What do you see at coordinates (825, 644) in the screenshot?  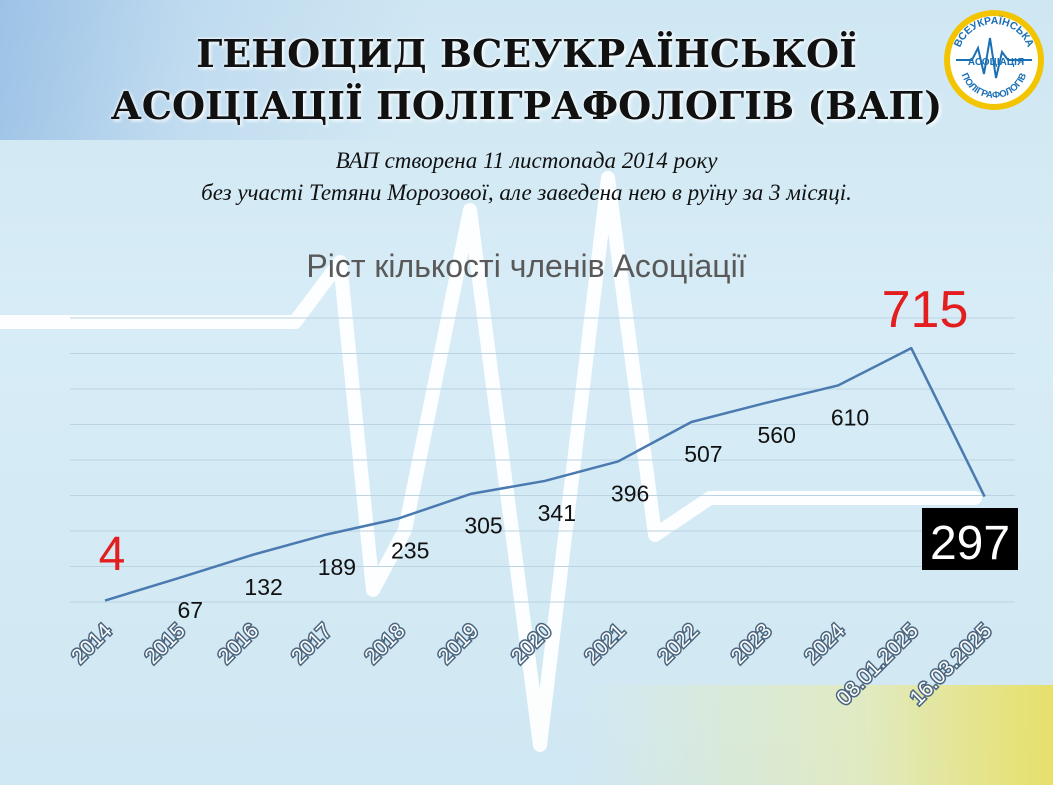 I see `x-tick-label: 2024` at bounding box center [825, 644].